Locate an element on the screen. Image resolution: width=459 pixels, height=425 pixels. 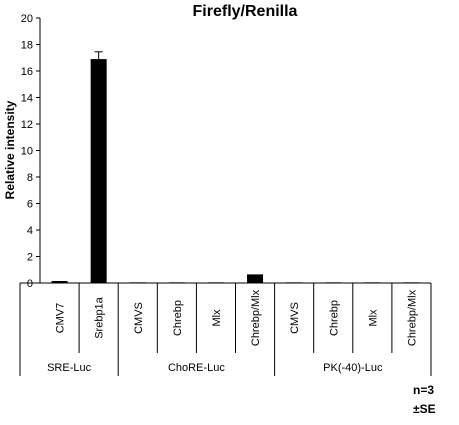
error-bars is located at coordinates (98, 55).